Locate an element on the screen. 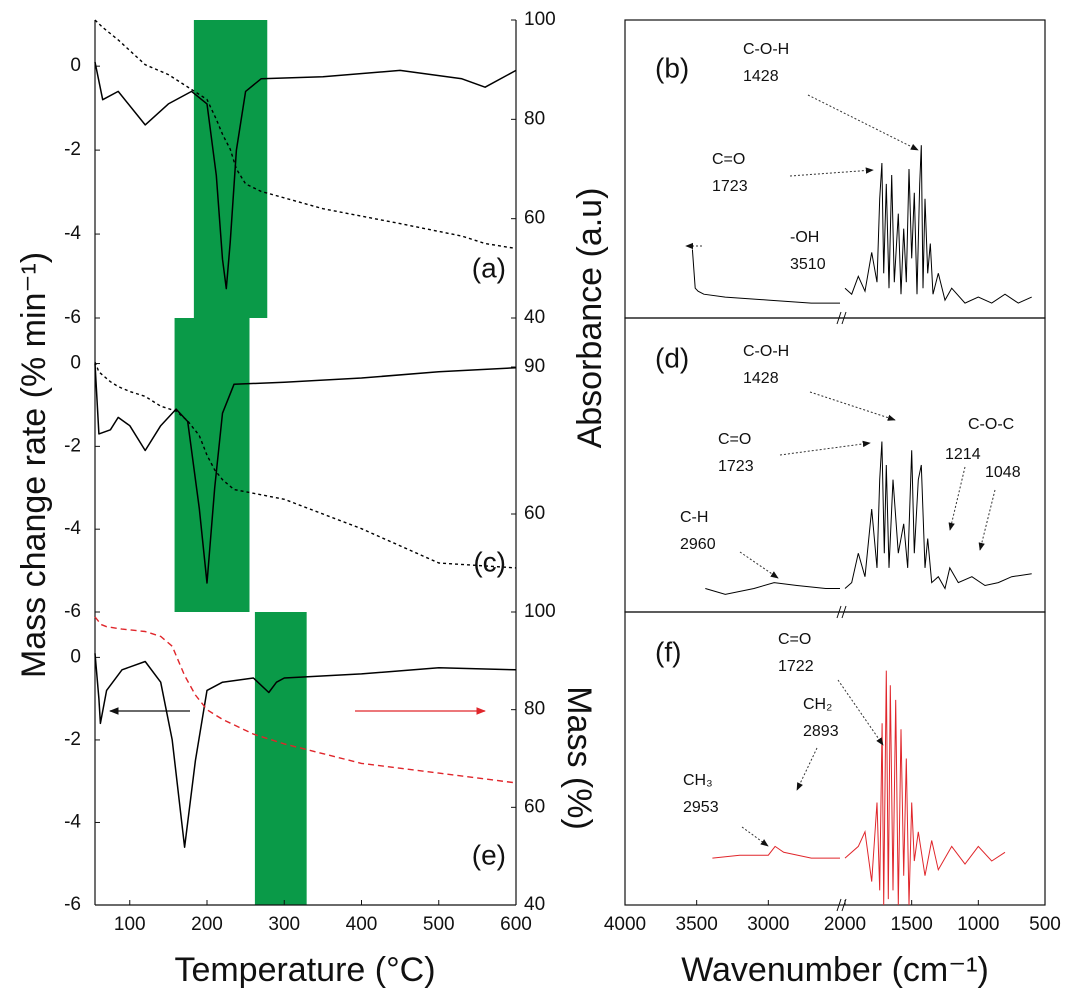 The width and height of the screenshot is (1073, 1007). panel-label: (e) is located at coordinates (489, 854).